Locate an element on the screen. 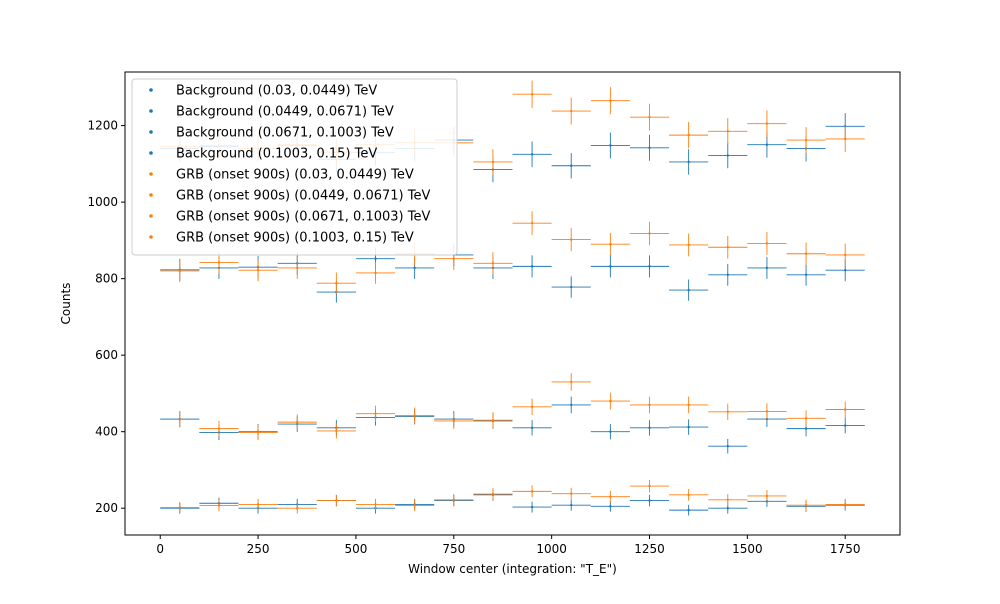  legend-entry: GRB (onset 900s) (0.03, 0.0449) TeV is located at coordinates (295, 175).